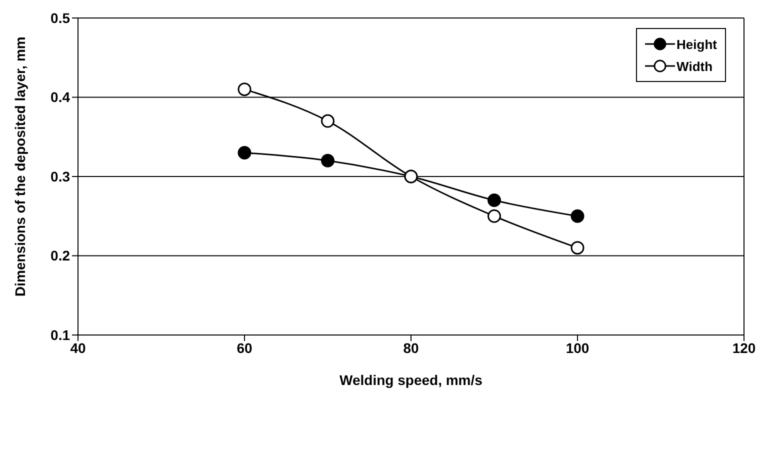 The width and height of the screenshot is (774, 457). Describe the element at coordinates (60, 256) in the screenshot. I see `y-tick-label: 0.2` at that location.